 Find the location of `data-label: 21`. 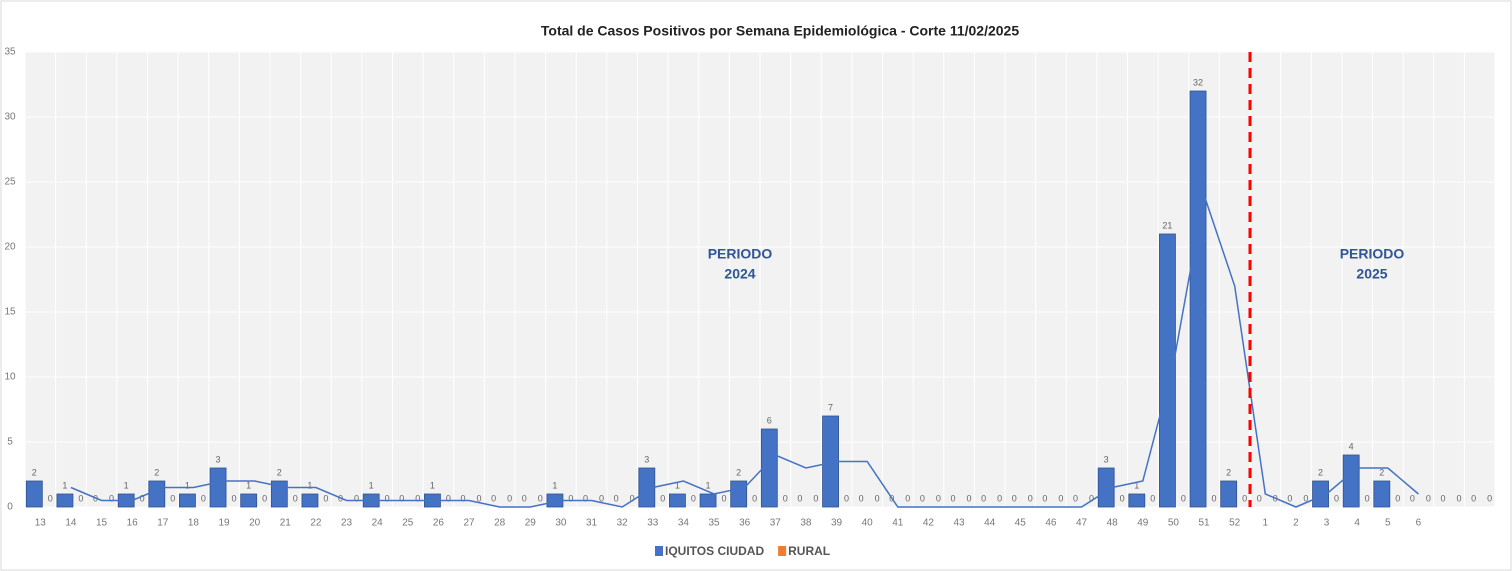

data-label: 21 is located at coordinates (1167, 225).